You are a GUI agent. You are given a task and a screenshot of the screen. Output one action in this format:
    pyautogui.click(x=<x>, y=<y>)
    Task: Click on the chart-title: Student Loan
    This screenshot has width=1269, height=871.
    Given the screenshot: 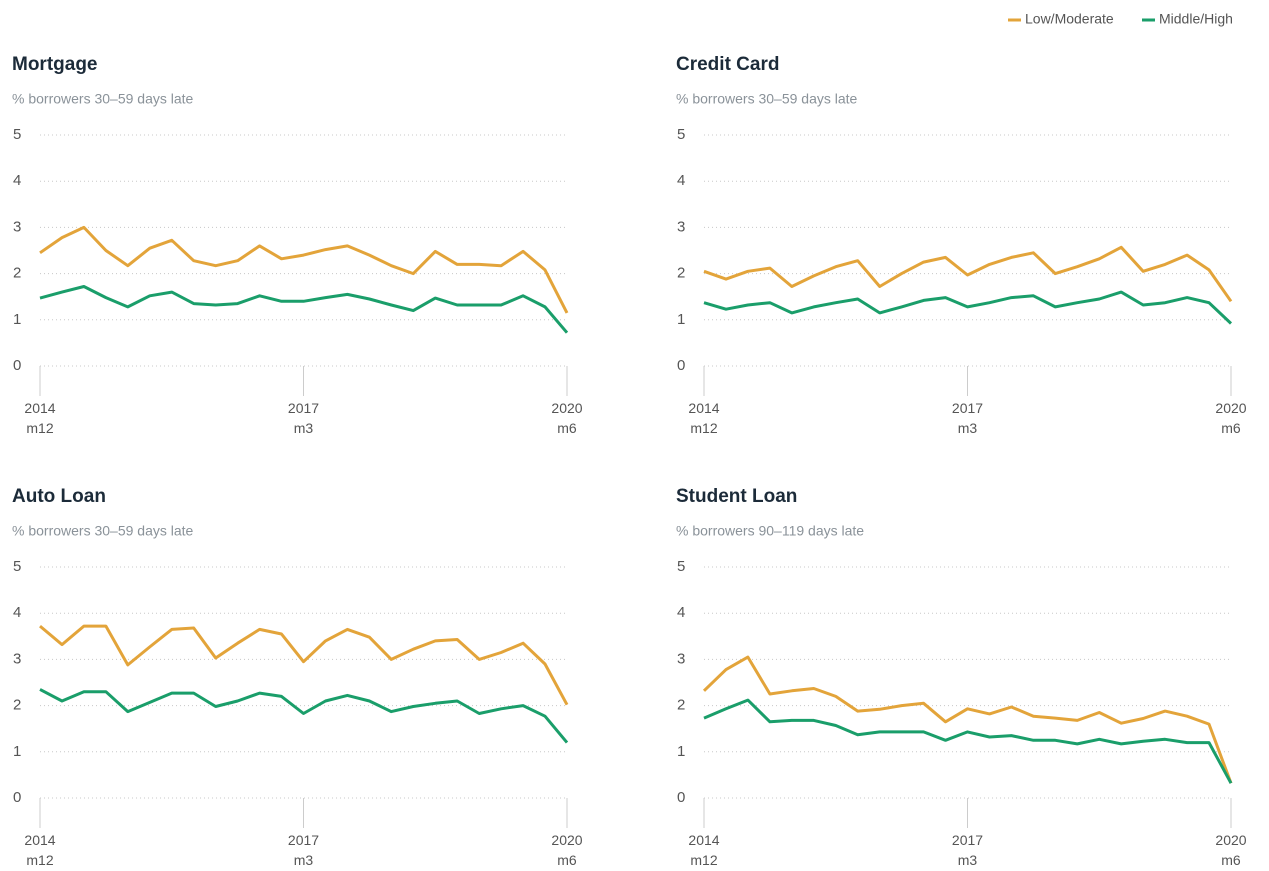 What is the action you would take?
    pyautogui.click(x=736, y=496)
    